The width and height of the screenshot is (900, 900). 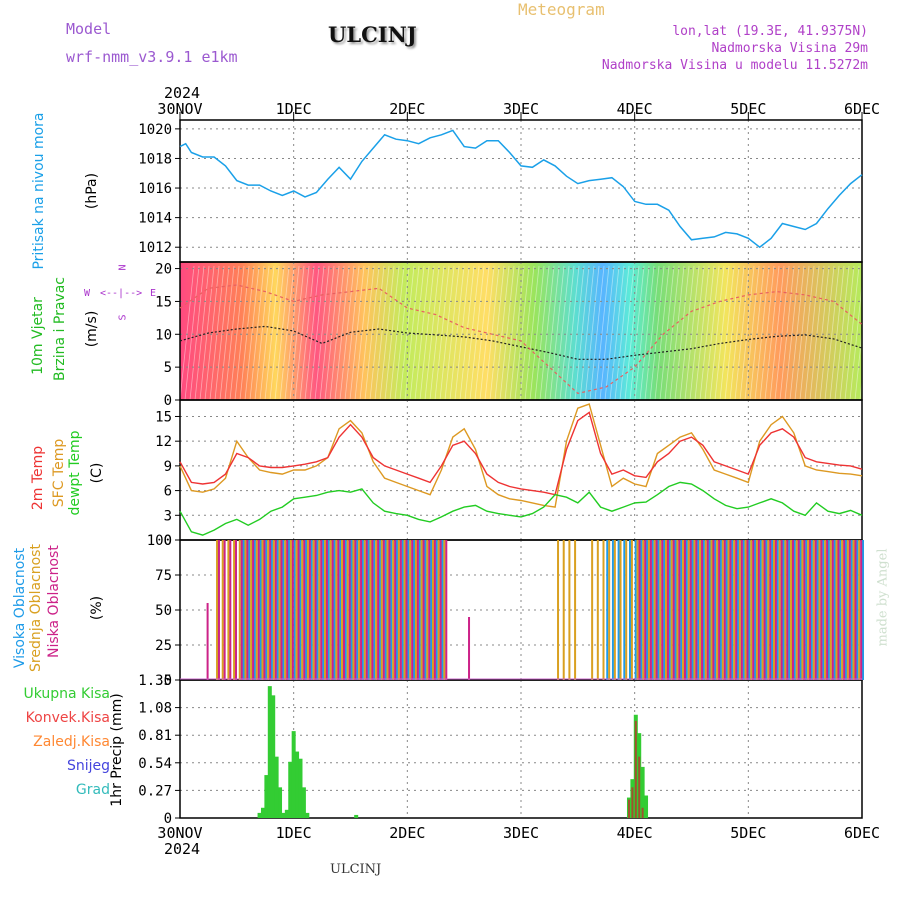 What do you see at coordinates (163, 335) in the screenshot?
I see `wind-ytick-label: 10` at bounding box center [163, 335].